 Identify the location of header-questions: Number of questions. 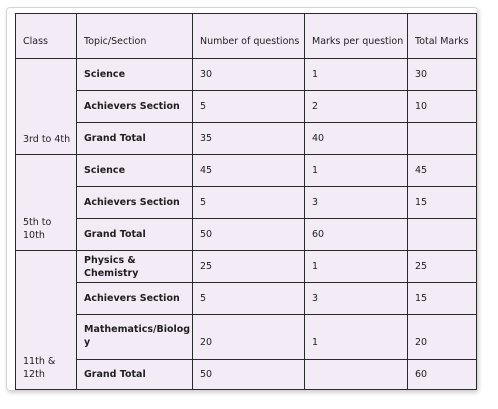
(248, 36).